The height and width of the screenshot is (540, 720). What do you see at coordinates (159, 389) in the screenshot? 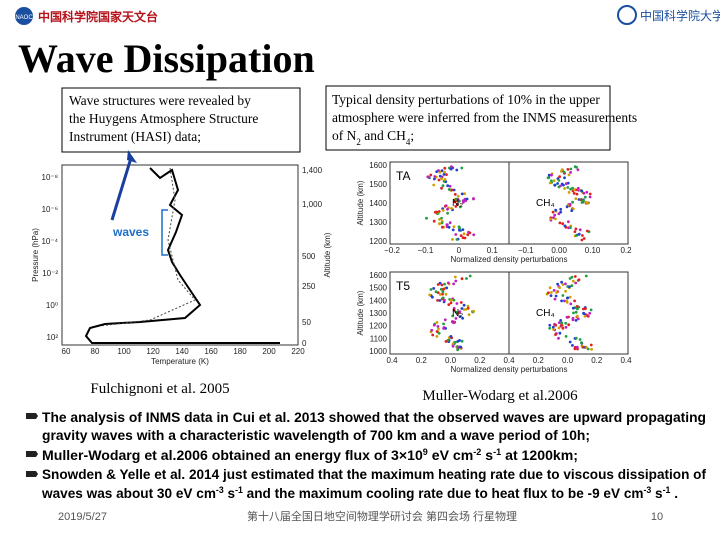
I see `caption: Fulchignoni et al. 2005` at bounding box center [159, 389].